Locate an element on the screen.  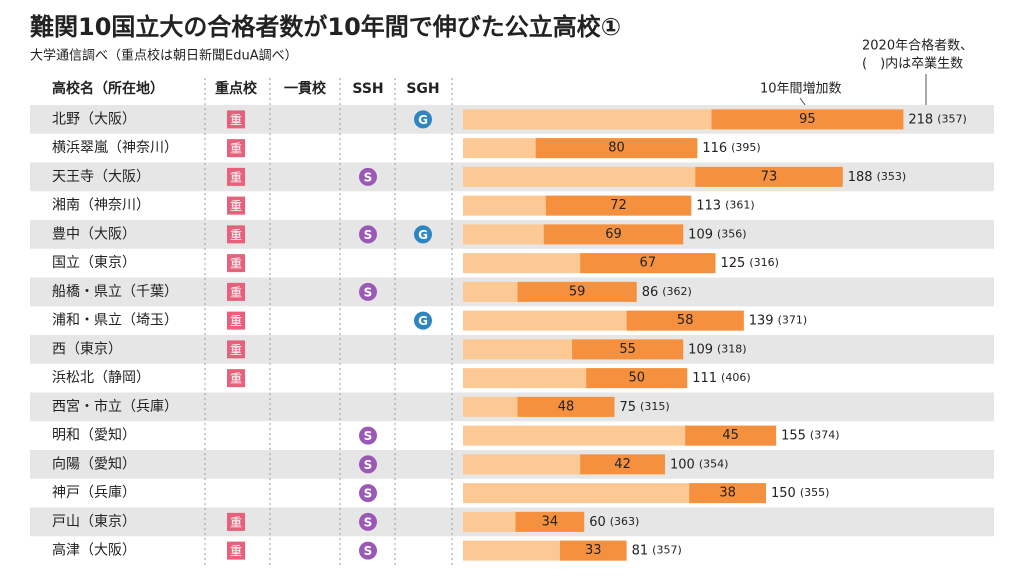
total-value: 60 is located at coordinates (597, 521).